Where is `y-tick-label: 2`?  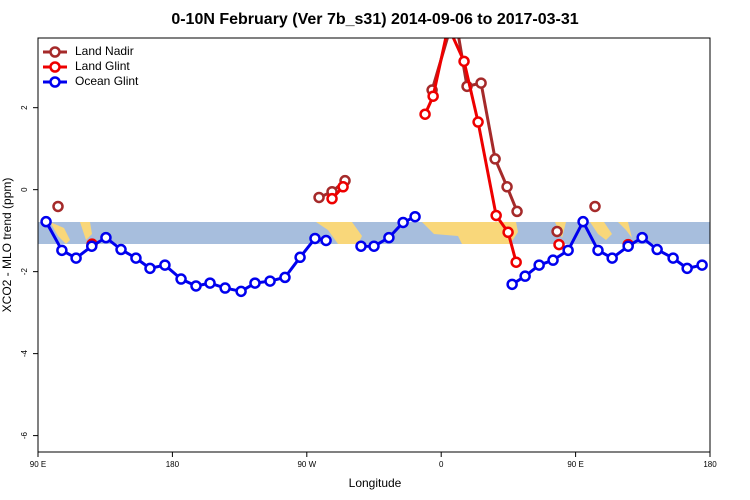
y-tick-label: 2 is located at coordinates (24, 107).